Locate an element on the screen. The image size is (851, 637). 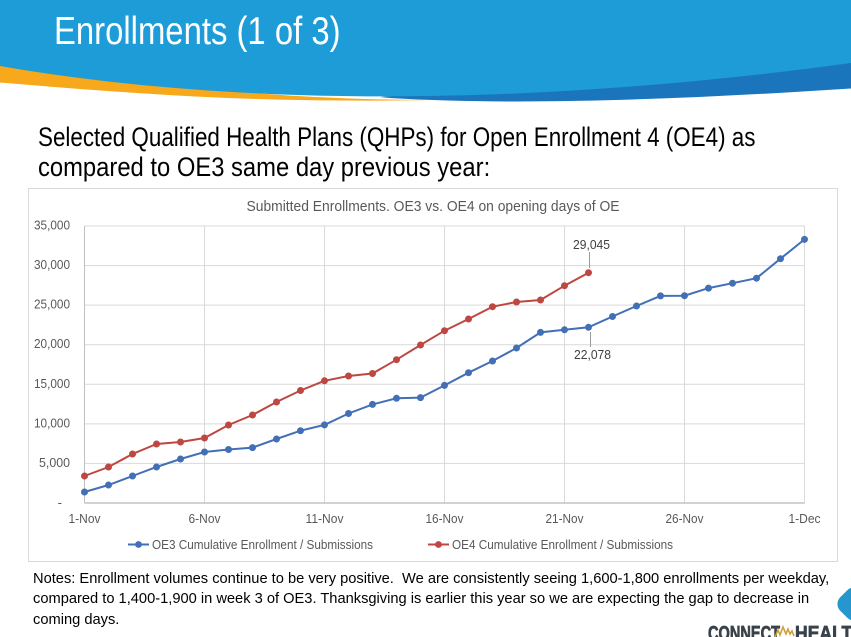
svg-text: 20,000 is located at coordinates (52, 343).